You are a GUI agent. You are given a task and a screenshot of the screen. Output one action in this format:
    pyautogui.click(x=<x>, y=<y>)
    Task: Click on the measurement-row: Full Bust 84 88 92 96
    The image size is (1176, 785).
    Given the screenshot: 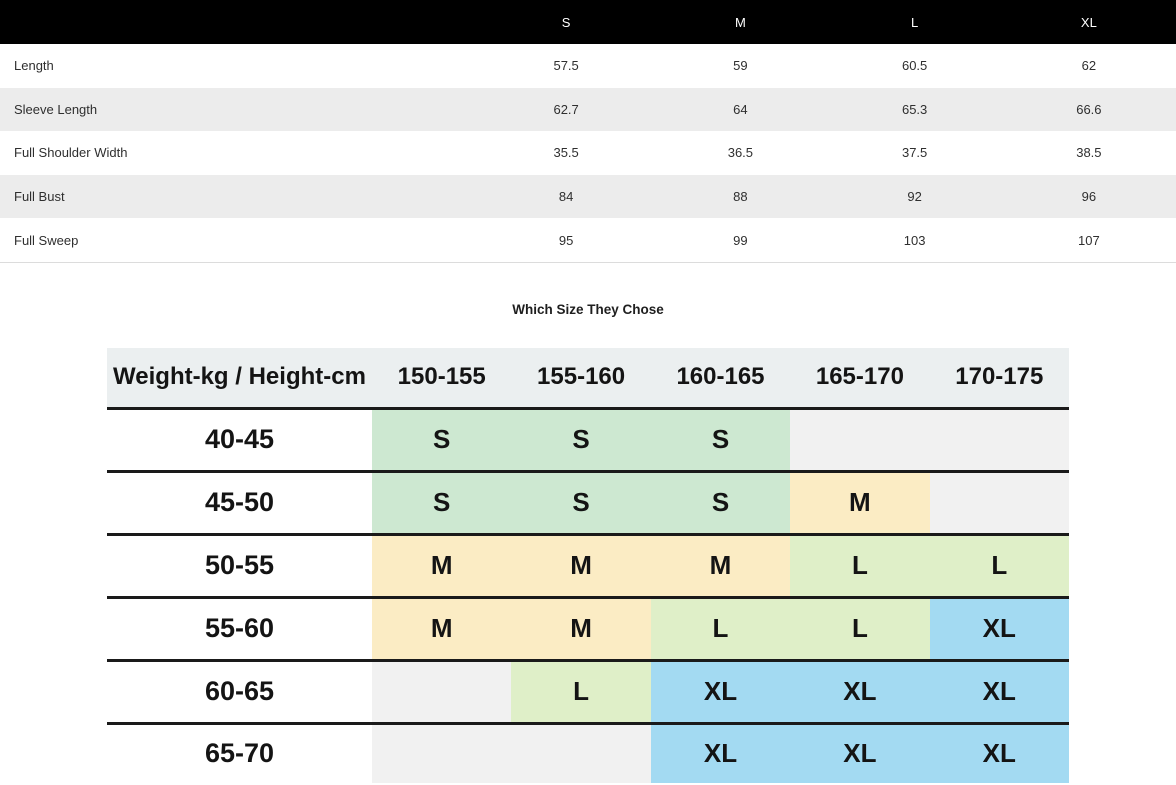 What is the action you would take?
    pyautogui.click(x=588, y=196)
    